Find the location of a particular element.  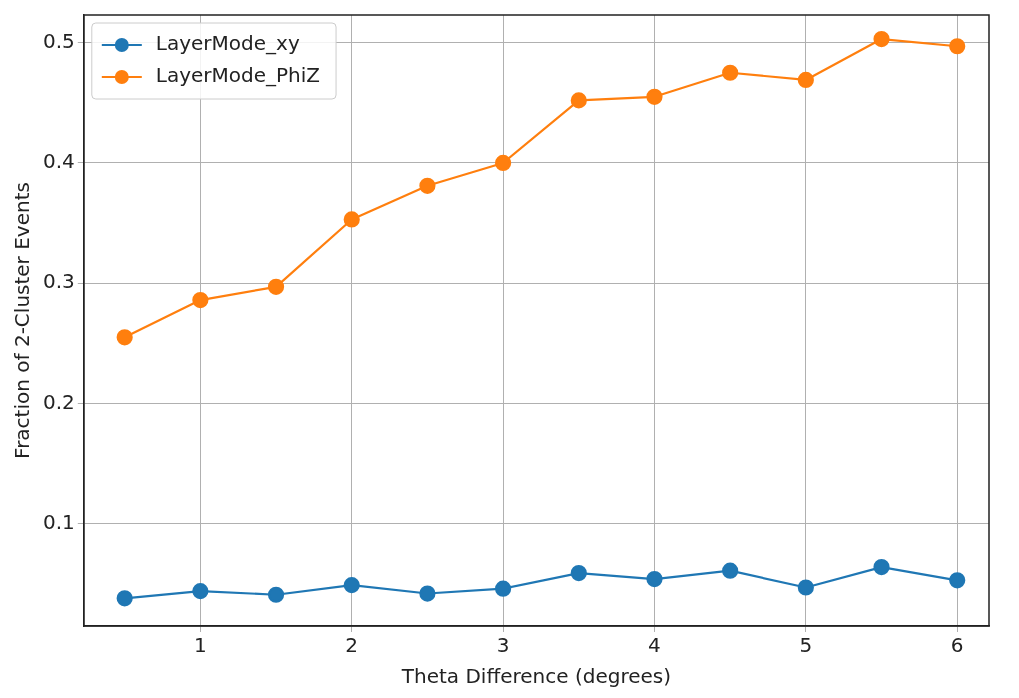

legend-label: LayerMode_xy is located at coordinates (227, 43).